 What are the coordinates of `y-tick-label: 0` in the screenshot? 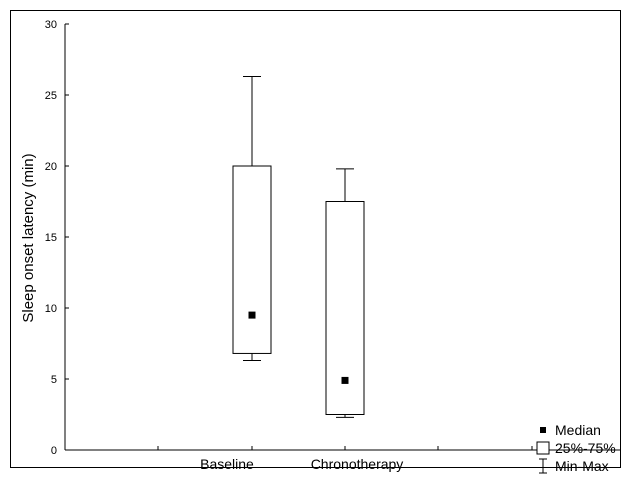 It's located at (54, 451).